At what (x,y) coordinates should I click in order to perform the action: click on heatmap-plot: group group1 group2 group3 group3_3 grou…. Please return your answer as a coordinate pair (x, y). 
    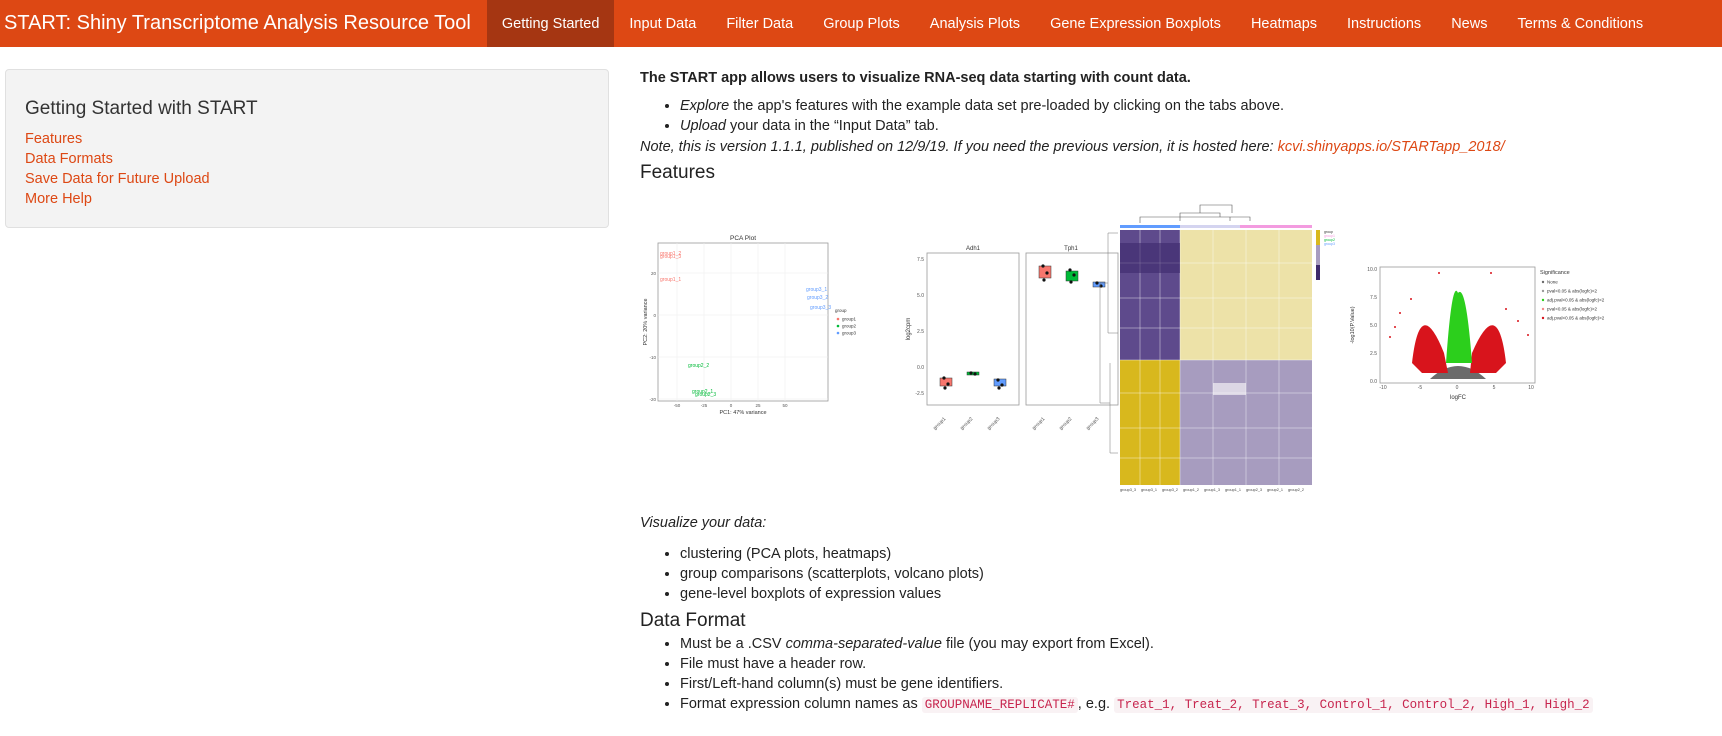
    Looking at the image, I should click on (1217, 348).